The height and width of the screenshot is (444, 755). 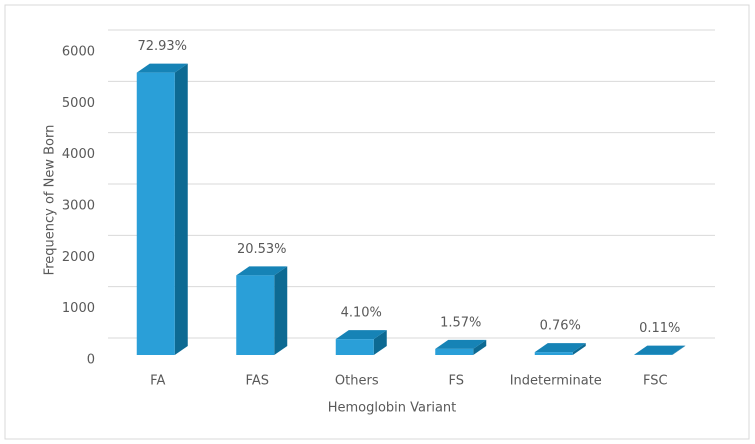 What do you see at coordinates (50, 200) in the screenshot?
I see `y-axis-title: Frequency of New Born` at bounding box center [50, 200].